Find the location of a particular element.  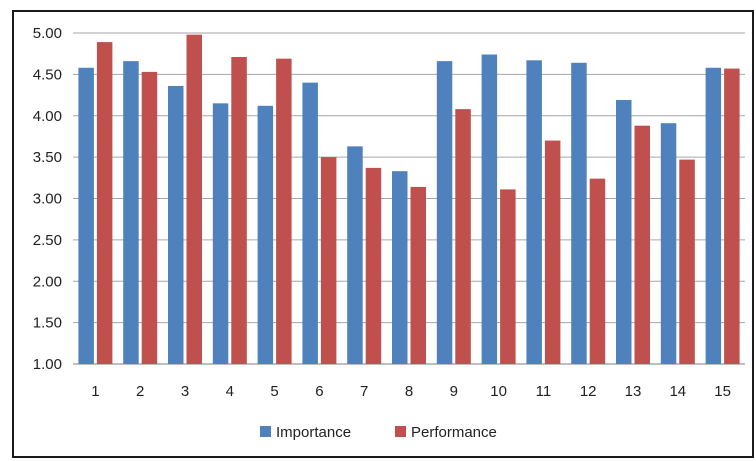

legend: Importance Performance is located at coordinates (378, 432).